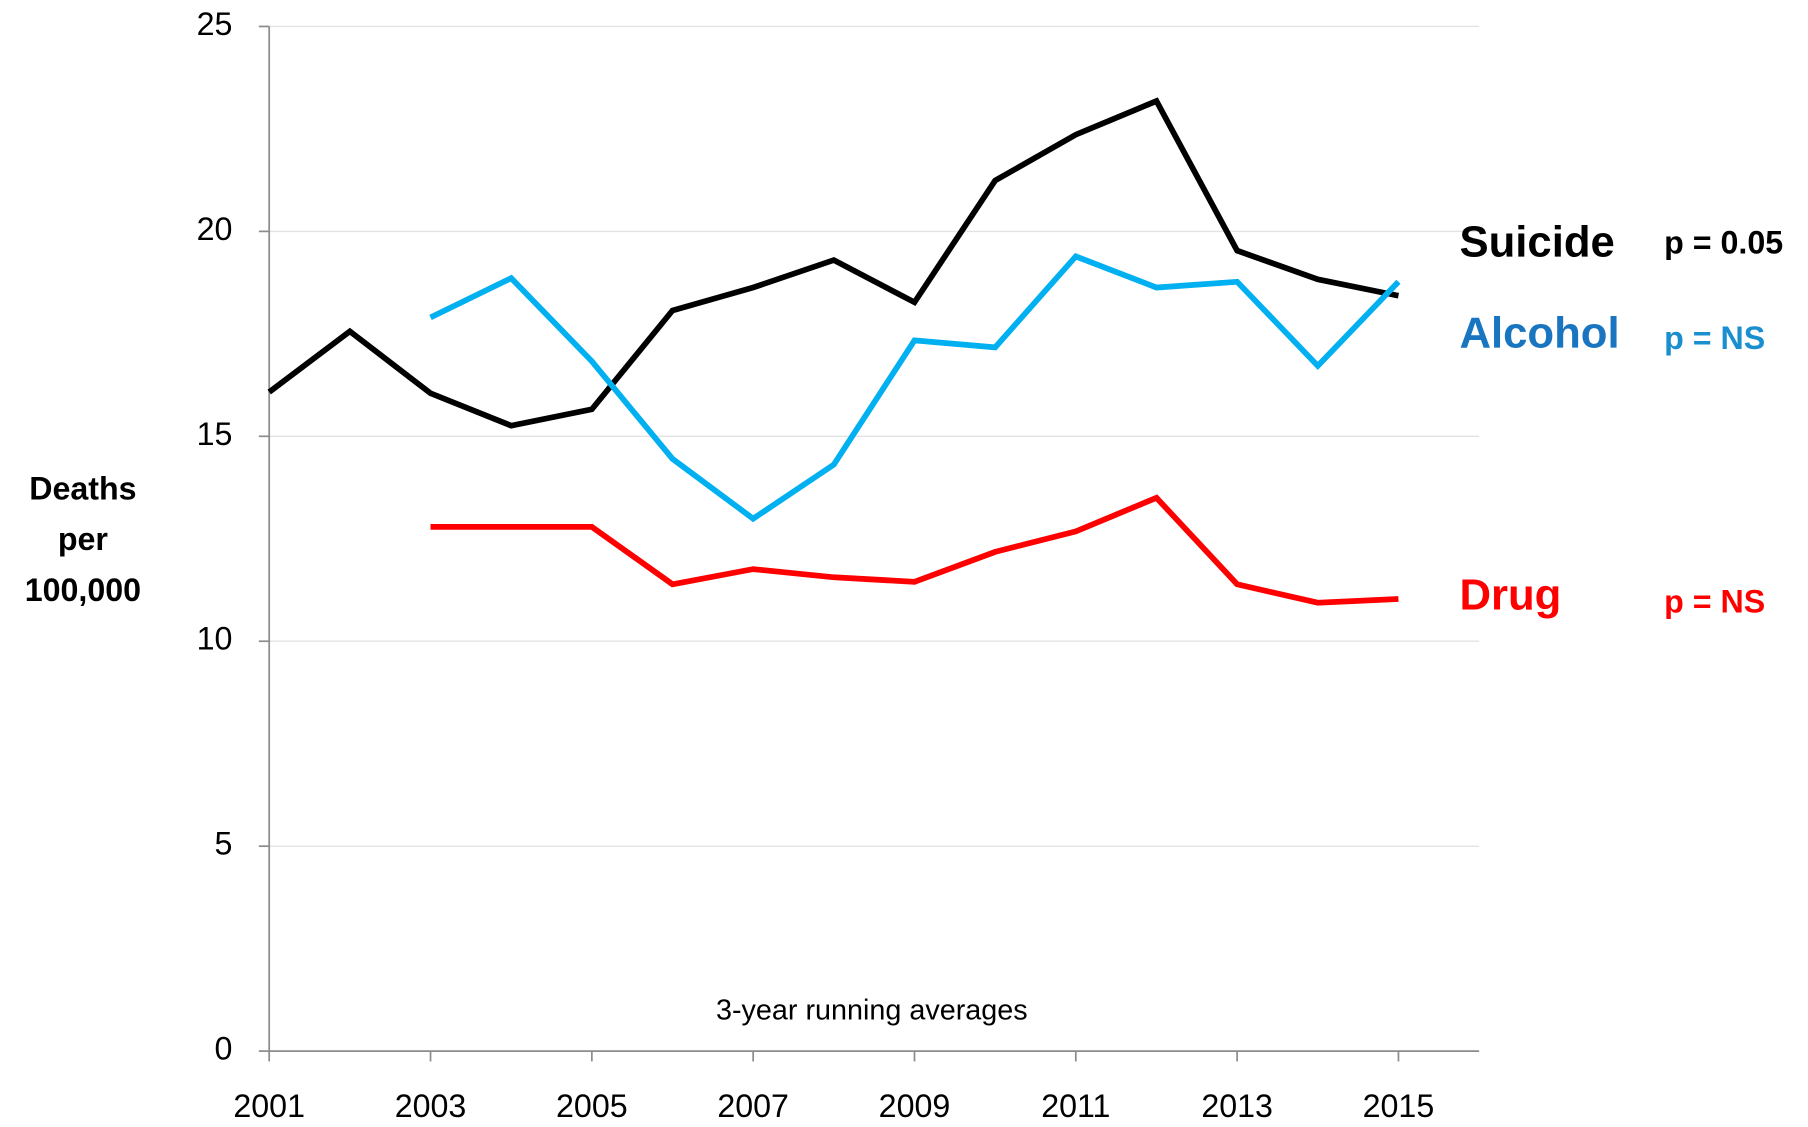  I want to click on x-tick-label: 2015, so click(1399, 1106).